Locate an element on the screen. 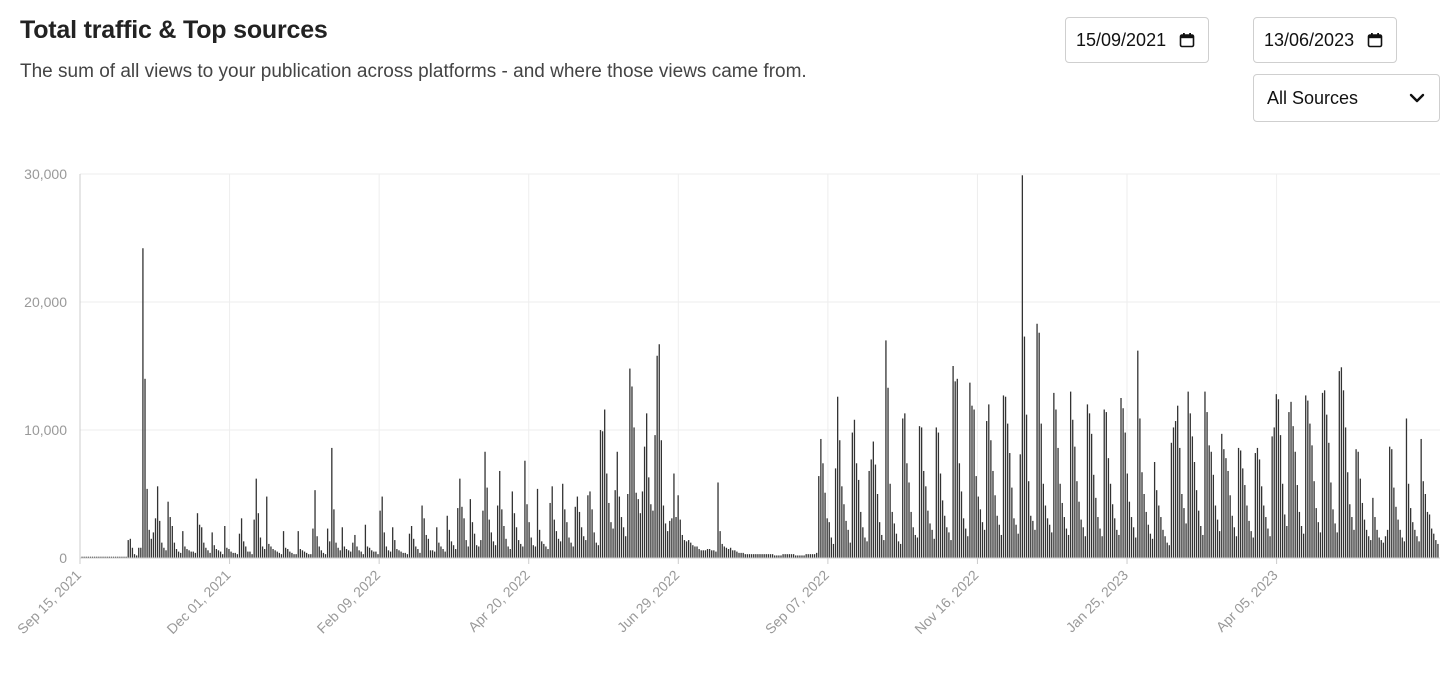  end-date-value: 13/06/2023 is located at coordinates (1309, 39).